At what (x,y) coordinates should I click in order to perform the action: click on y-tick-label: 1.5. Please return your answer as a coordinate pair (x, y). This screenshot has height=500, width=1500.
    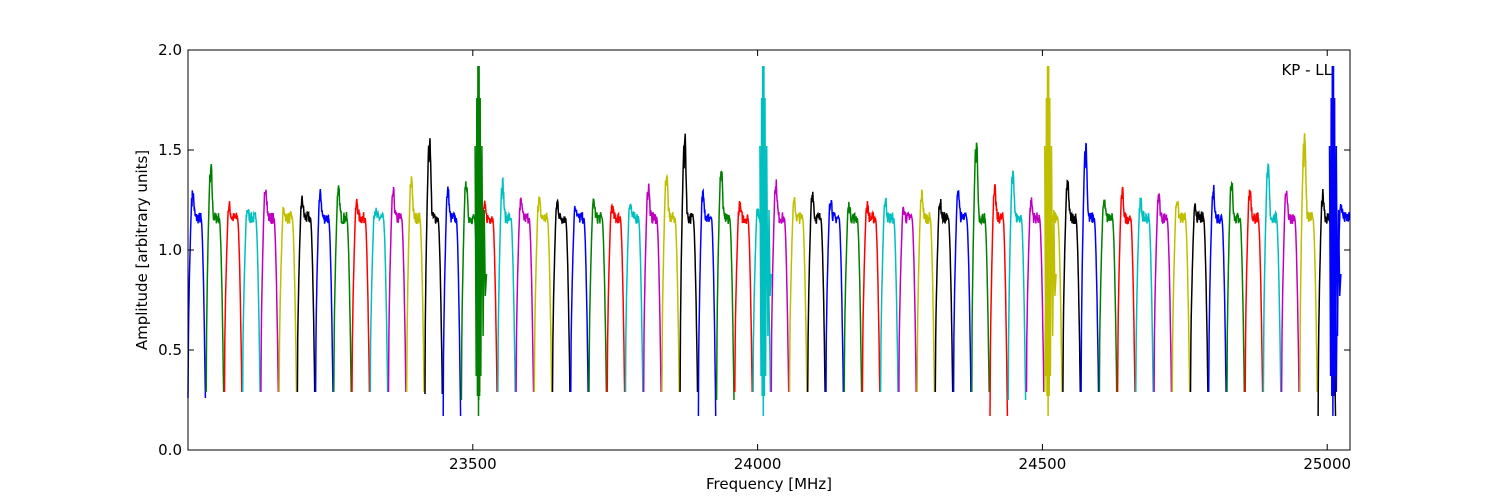
    Looking at the image, I should click on (170, 150).